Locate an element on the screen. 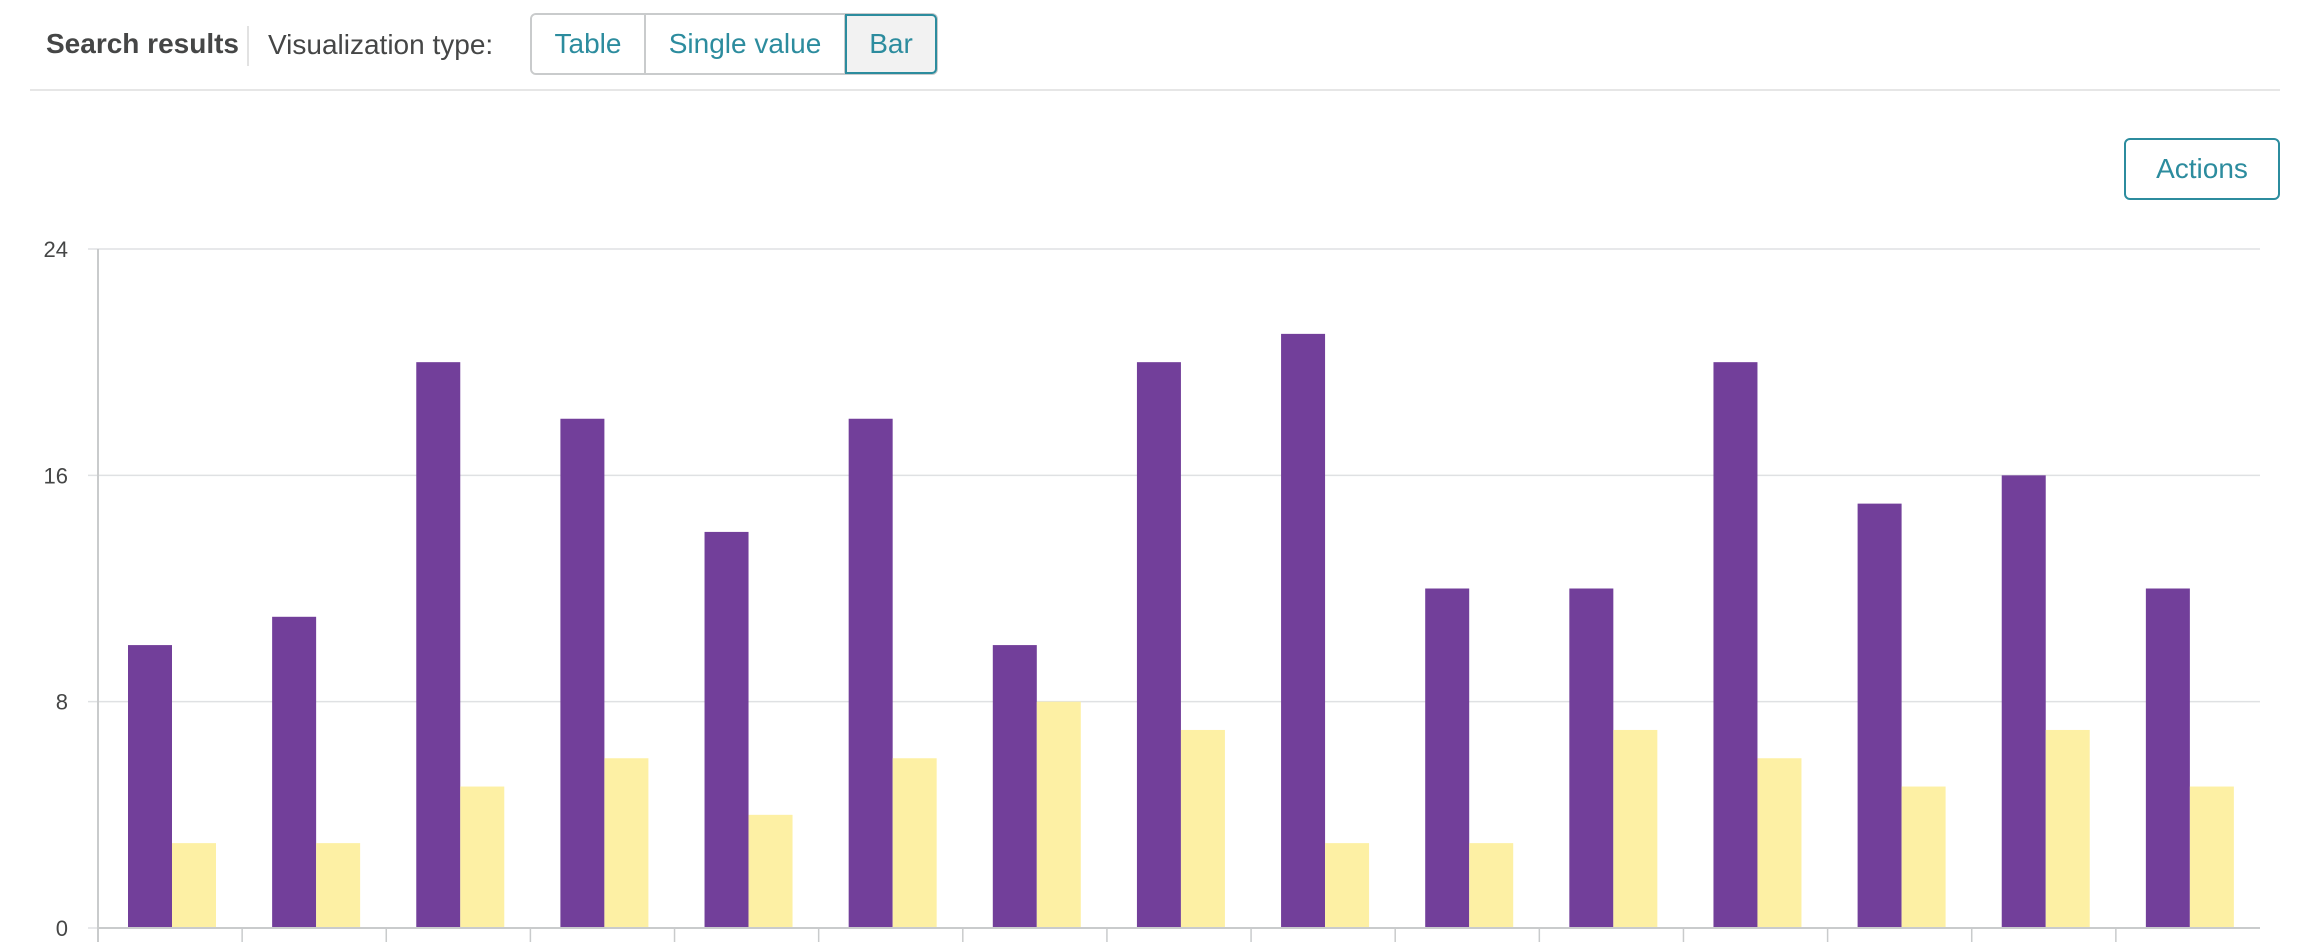 Image resolution: width=2316 pixels, height=950 pixels. viz-option-bar: Bar is located at coordinates (891, 44).